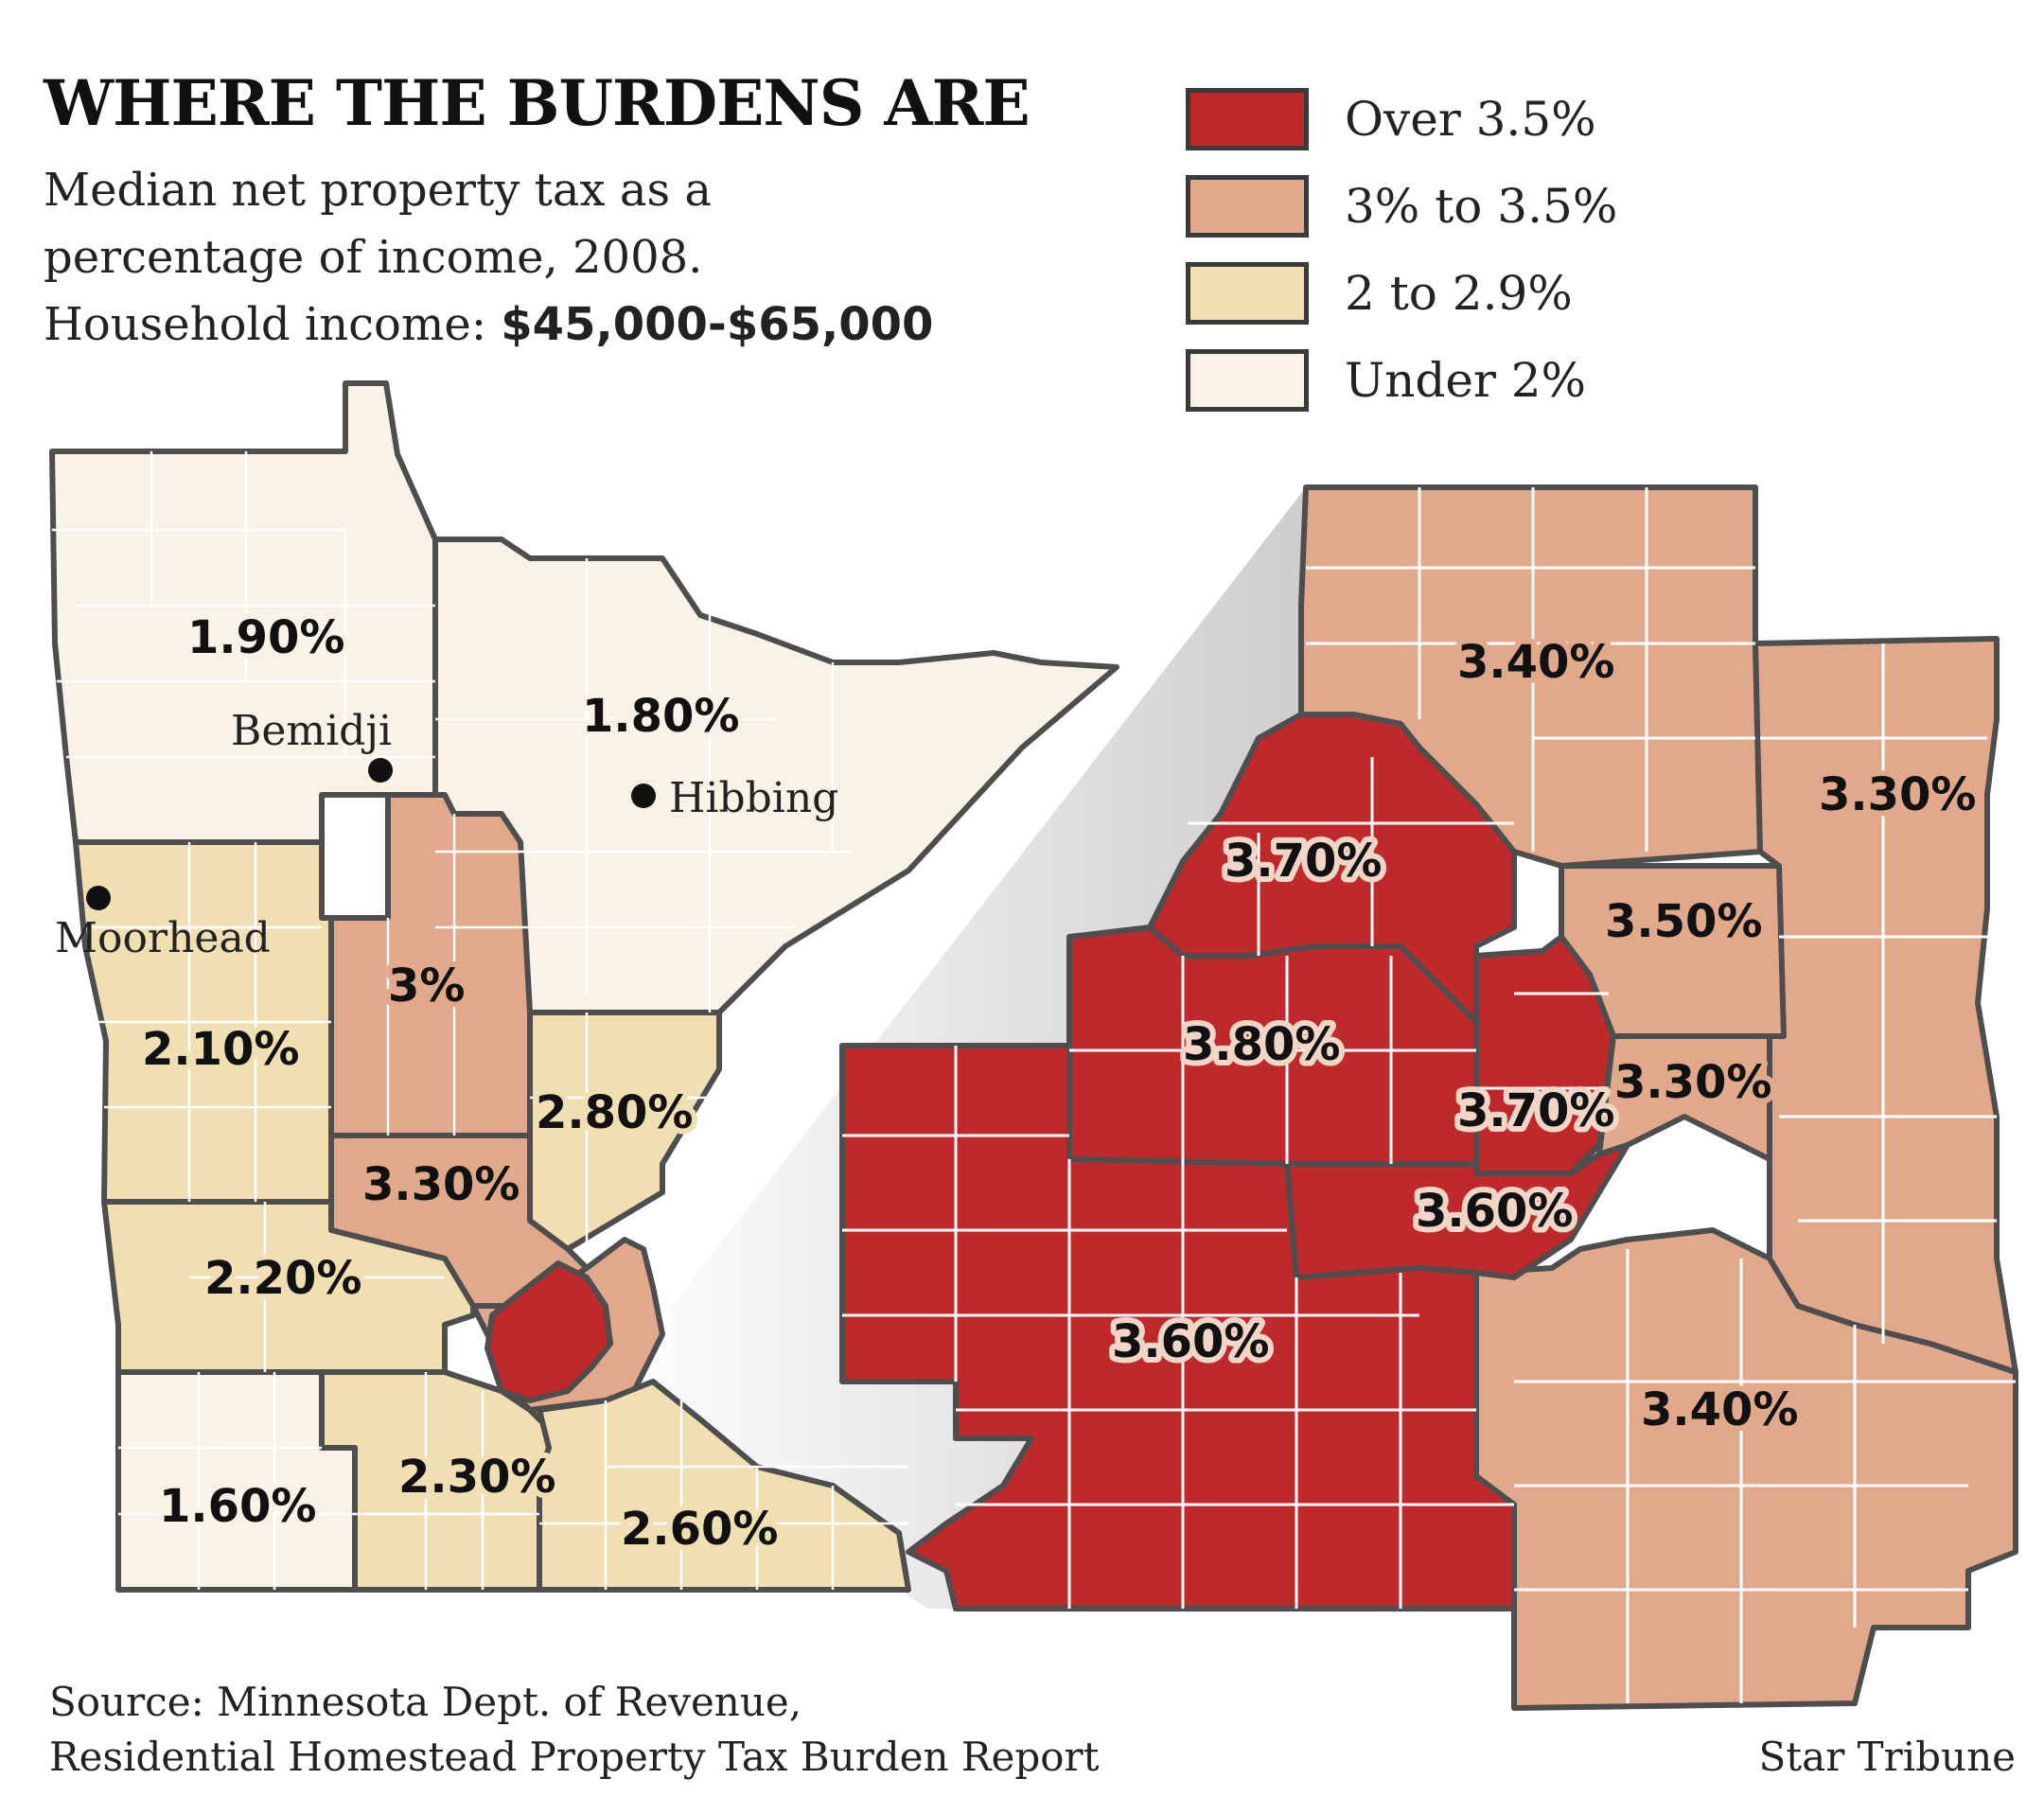 This screenshot has width=2044, height=1814. Describe the element at coordinates (1684, 921) in the screenshot. I see `metro-label-northeast-ramsey: 3.50%` at that location.